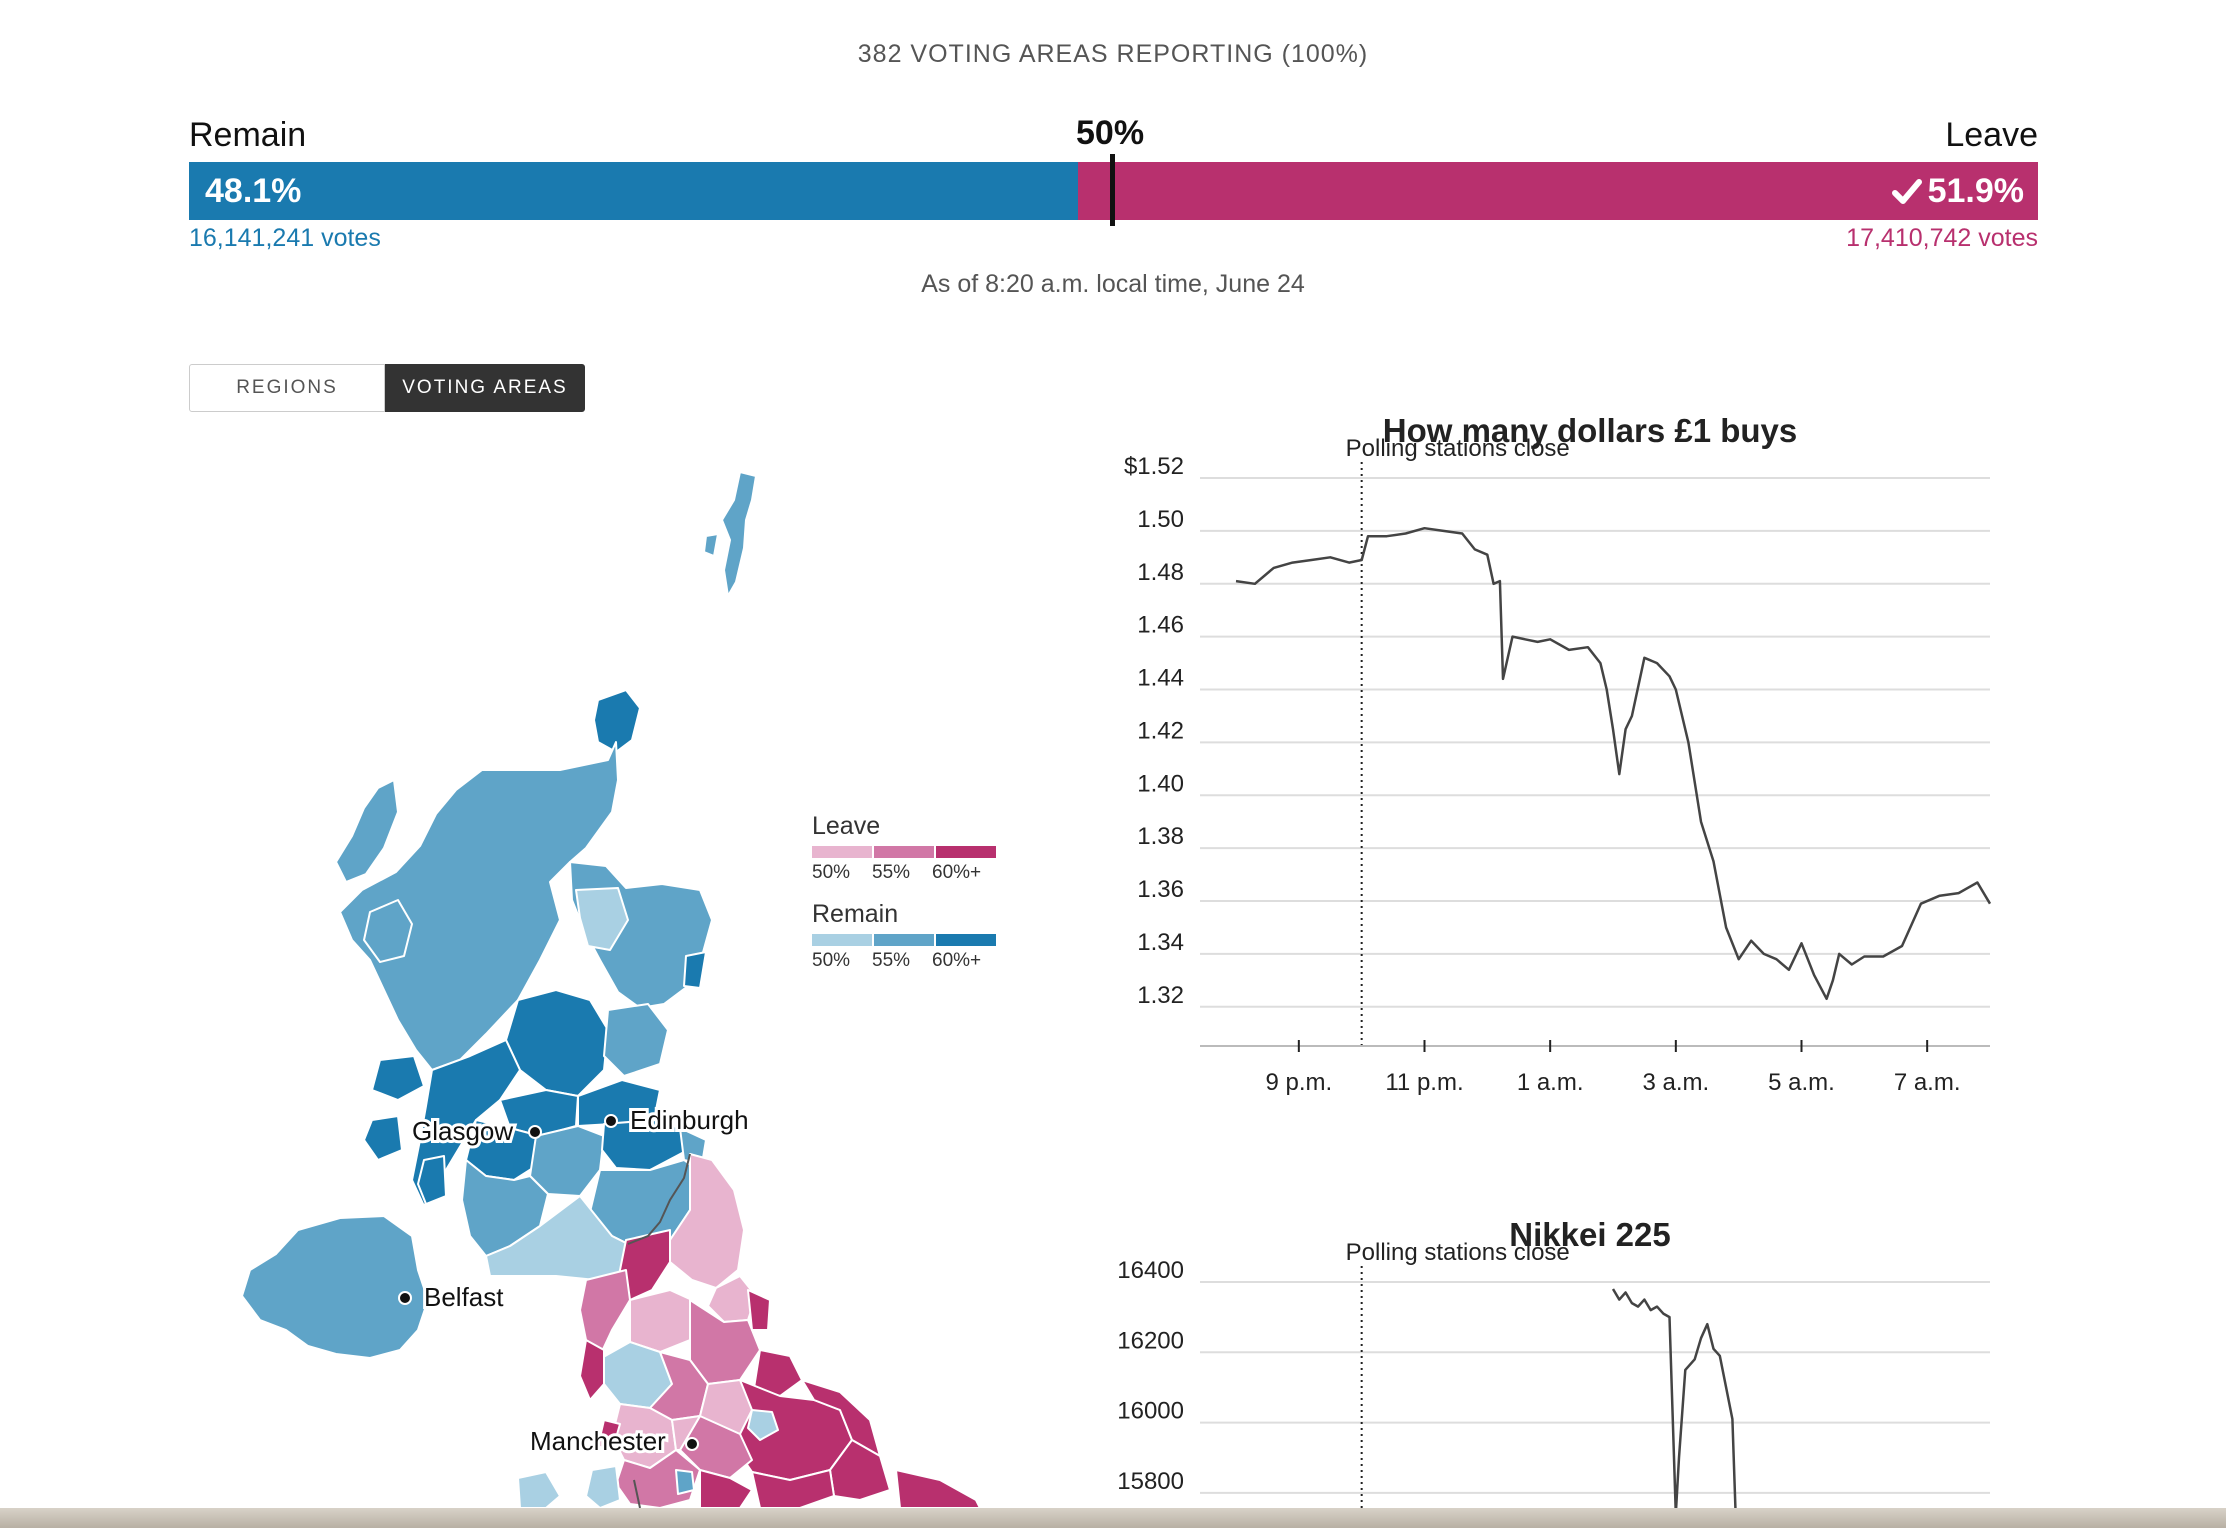  Describe the element at coordinates (1160, 836) in the screenshot. I see `y-tick-label: 1.38` at that location.